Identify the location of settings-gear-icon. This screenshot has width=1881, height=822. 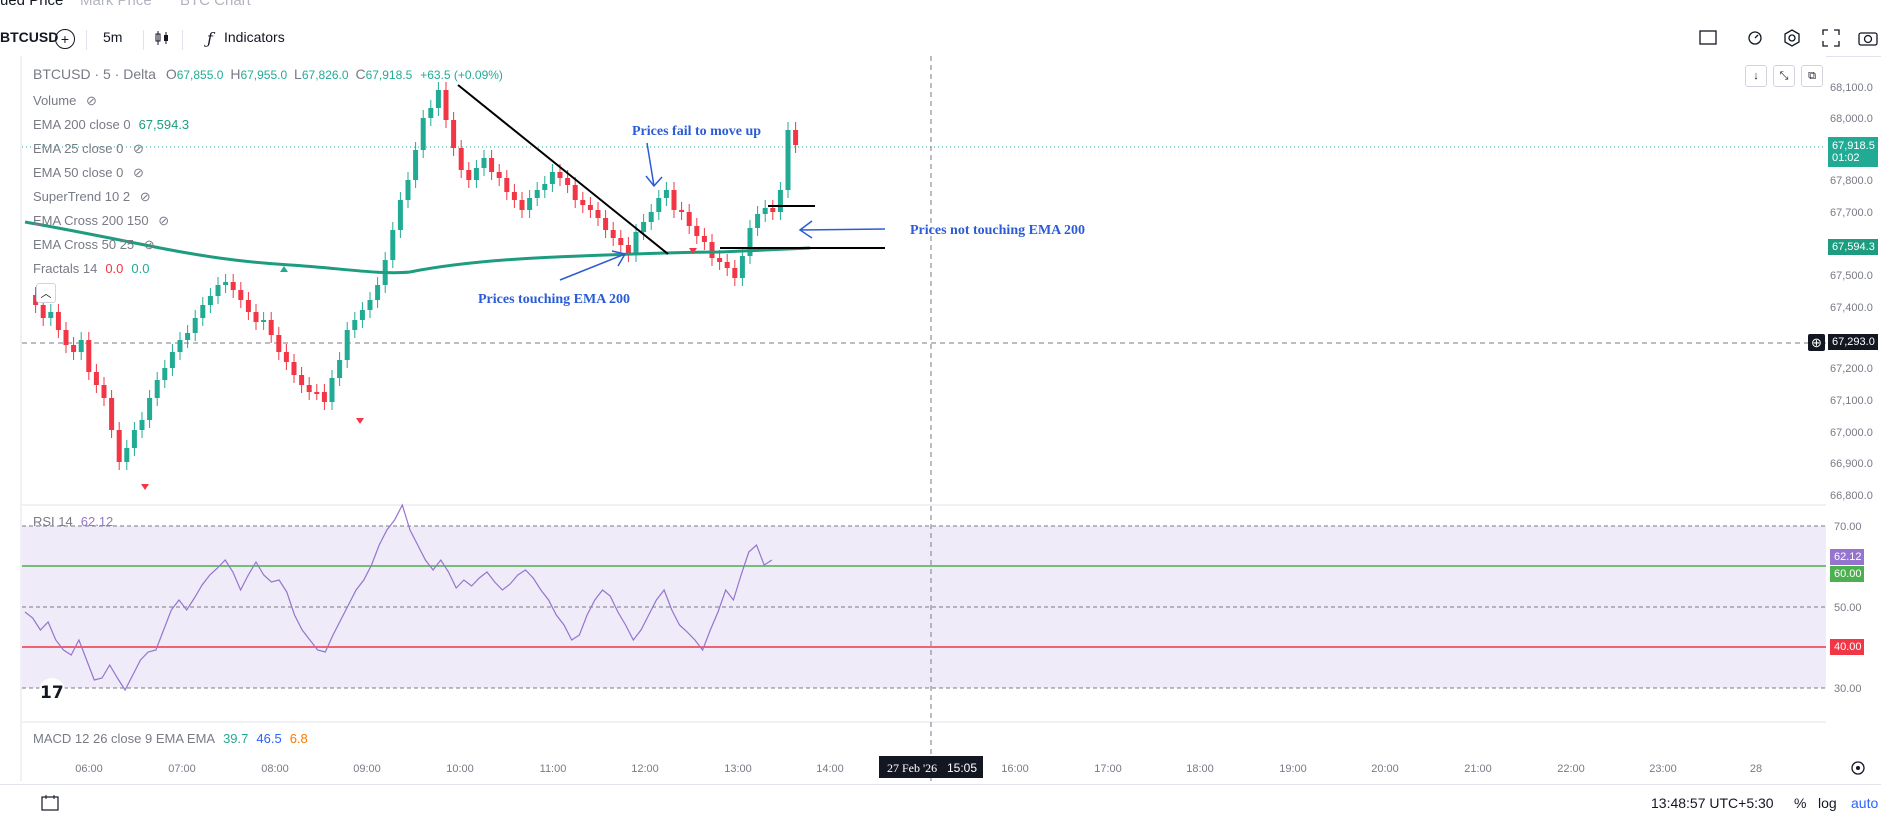
(1792, 38).